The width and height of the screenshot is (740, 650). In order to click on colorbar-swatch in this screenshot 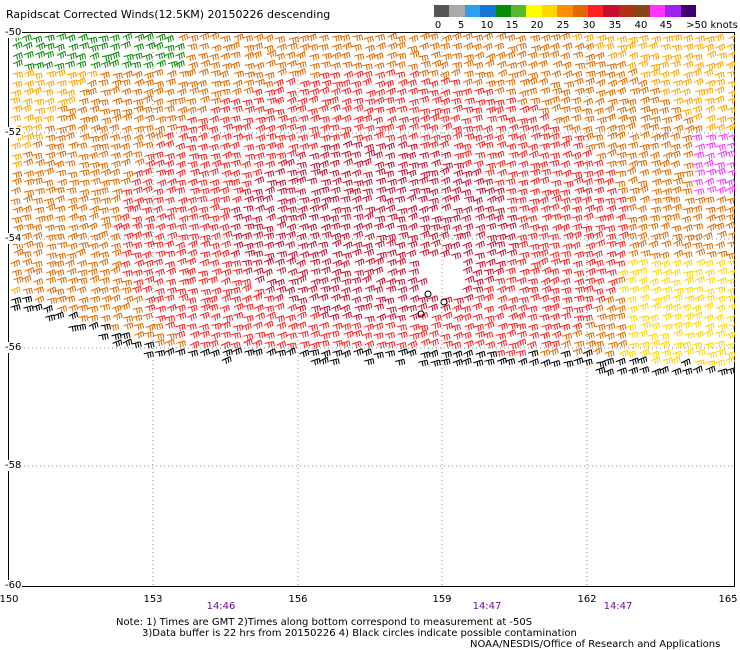, I will do `click(642, 11)`.